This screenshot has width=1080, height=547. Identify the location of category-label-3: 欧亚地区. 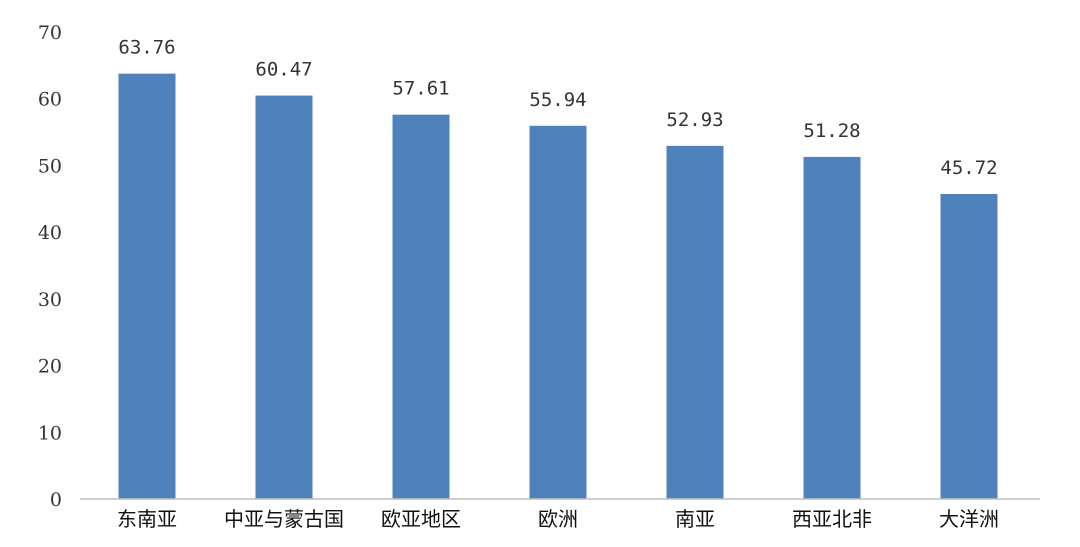
(421, 519).